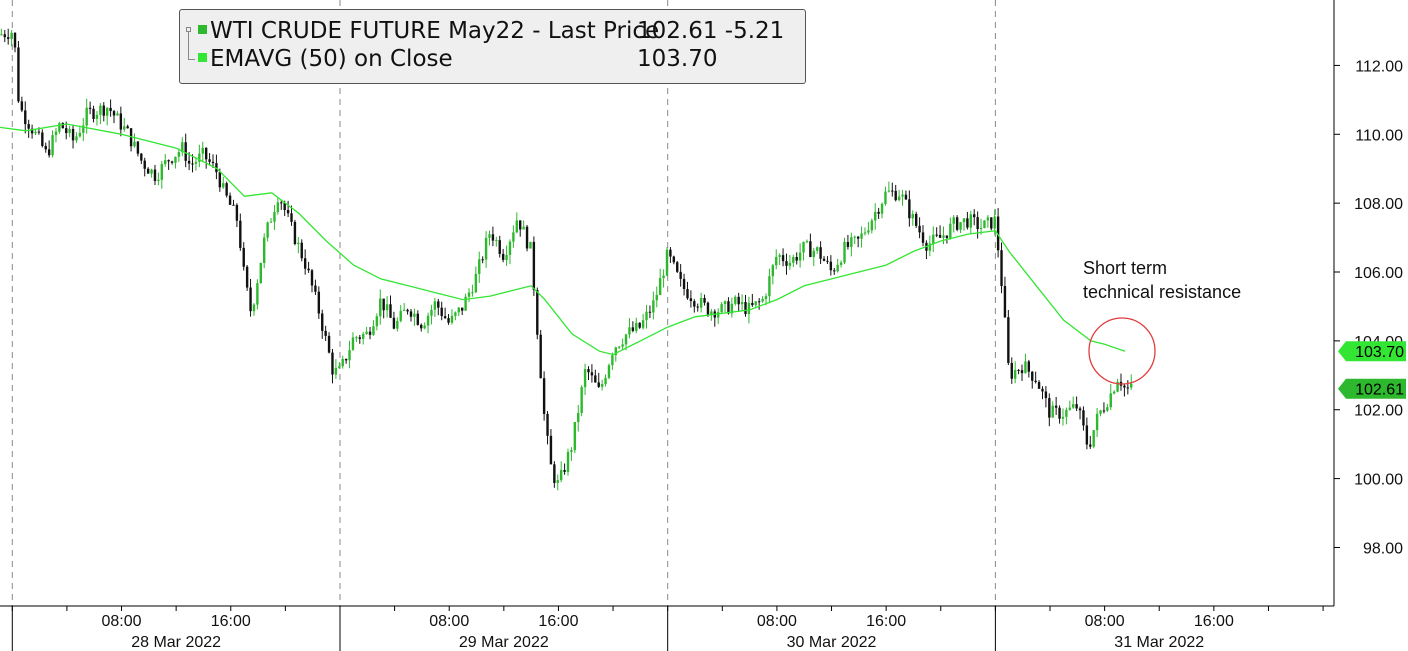  What do you see at coordinates (1378, 273) in the screenshot?
I see `y-tick-label: 106.00` at bounding box center [1378, 273].